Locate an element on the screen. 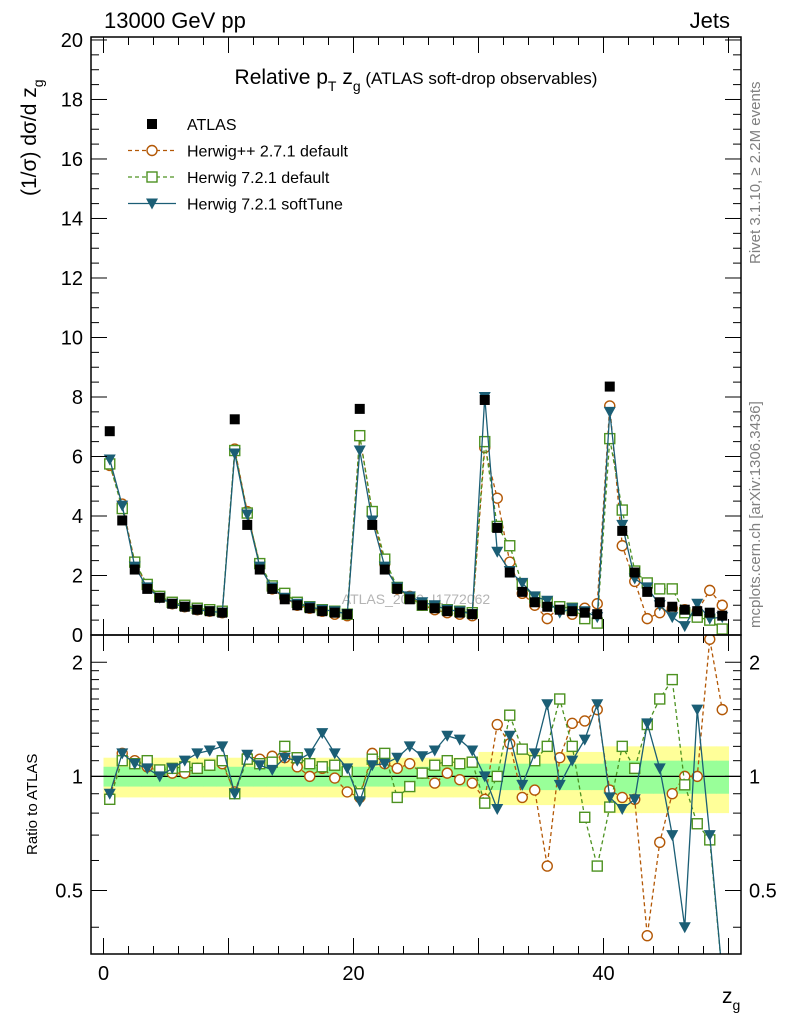 This screenshot has width=786, height=1029. legend-item: Herwig 7.2.1 default is located at coordinates (229, 178).